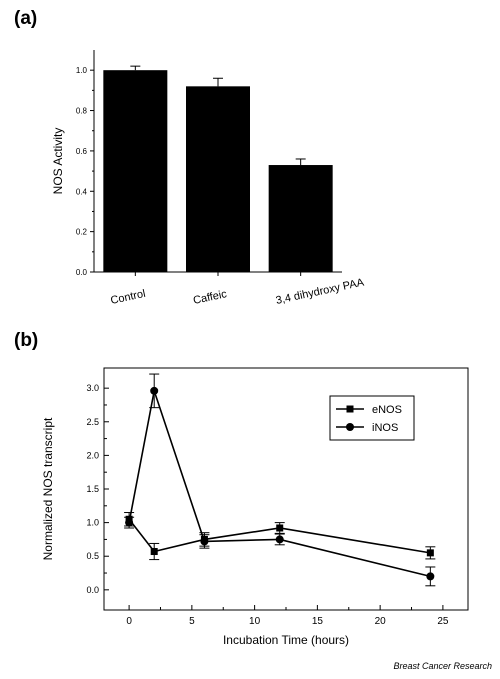  I want to click on x-tick-label: 5, so click(192, 621).